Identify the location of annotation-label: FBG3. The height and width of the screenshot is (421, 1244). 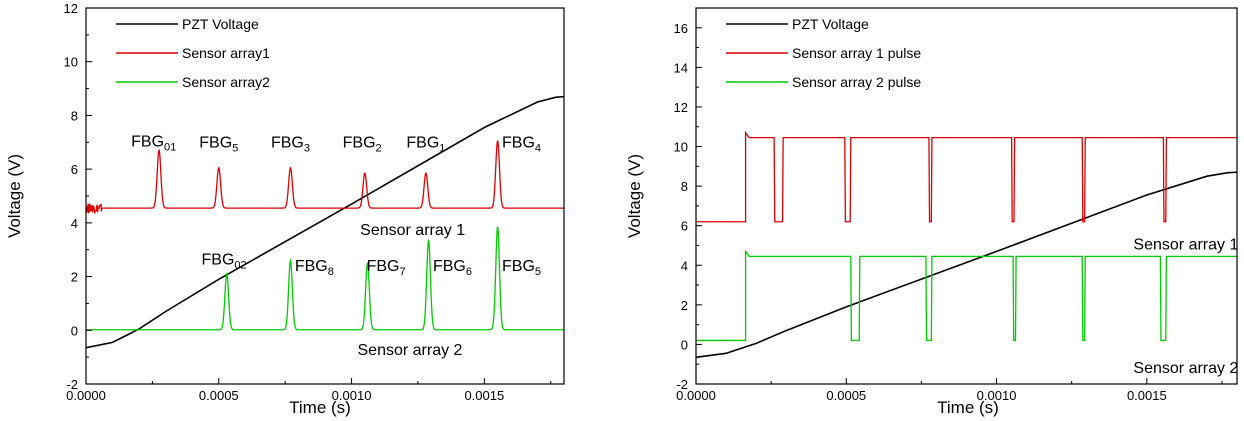
(290, 145).